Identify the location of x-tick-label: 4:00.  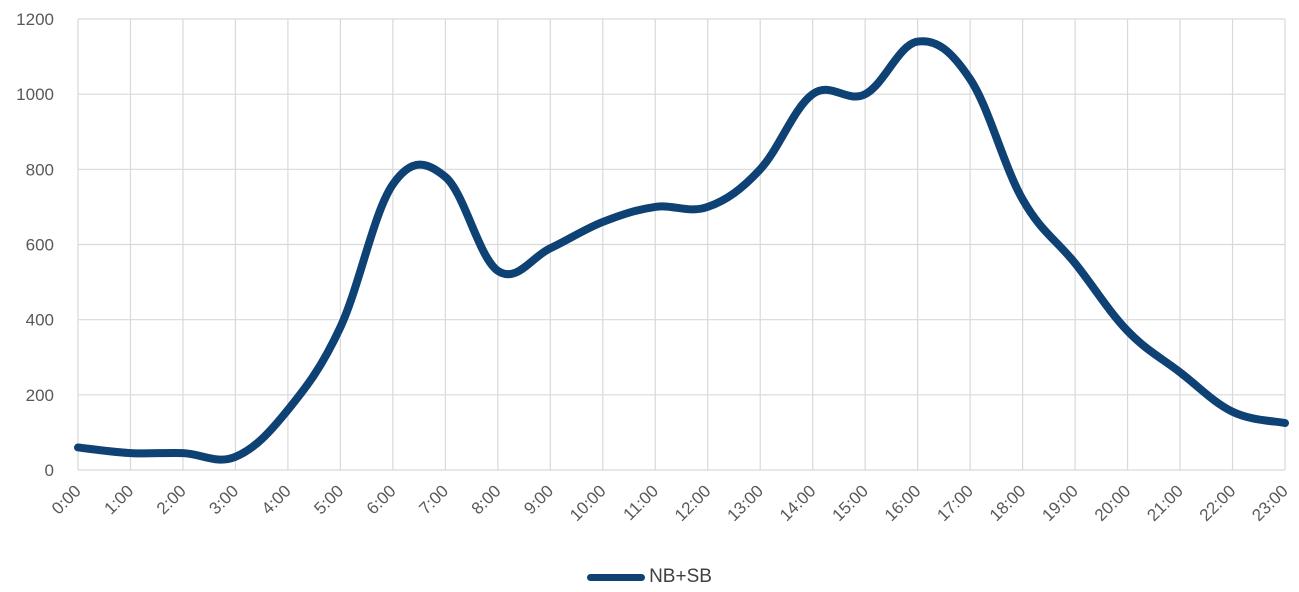
(276, 499).